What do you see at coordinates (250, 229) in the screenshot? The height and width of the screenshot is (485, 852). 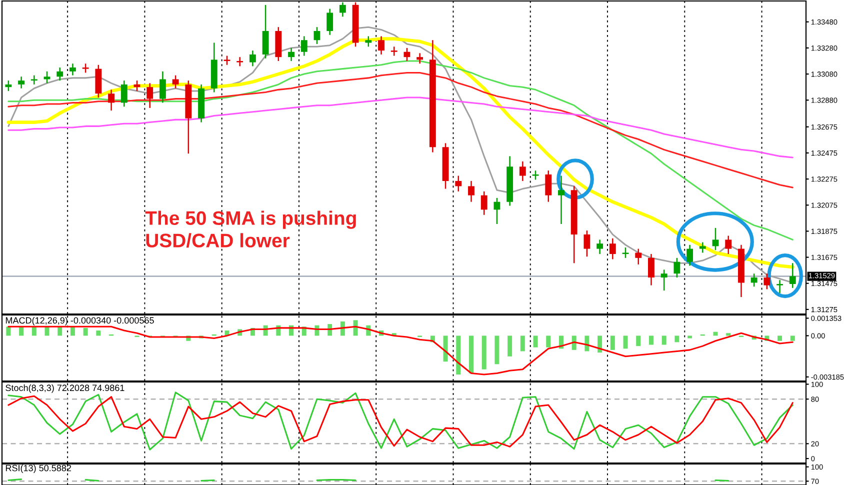 I see `annotation: The 50 SMA is pushing USD/CAD lower` at bounding box center [250, 229].